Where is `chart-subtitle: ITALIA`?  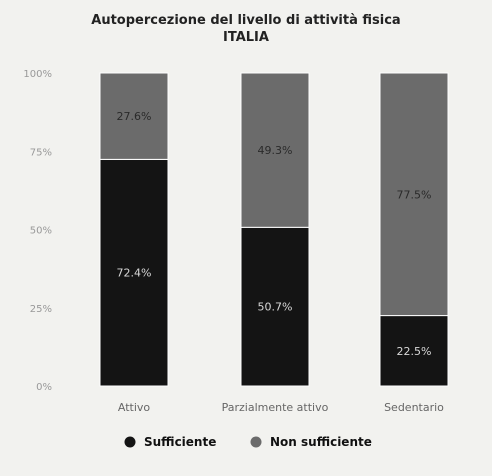
chart-subtitle: ITALIA is located at coordinates (246, 37).